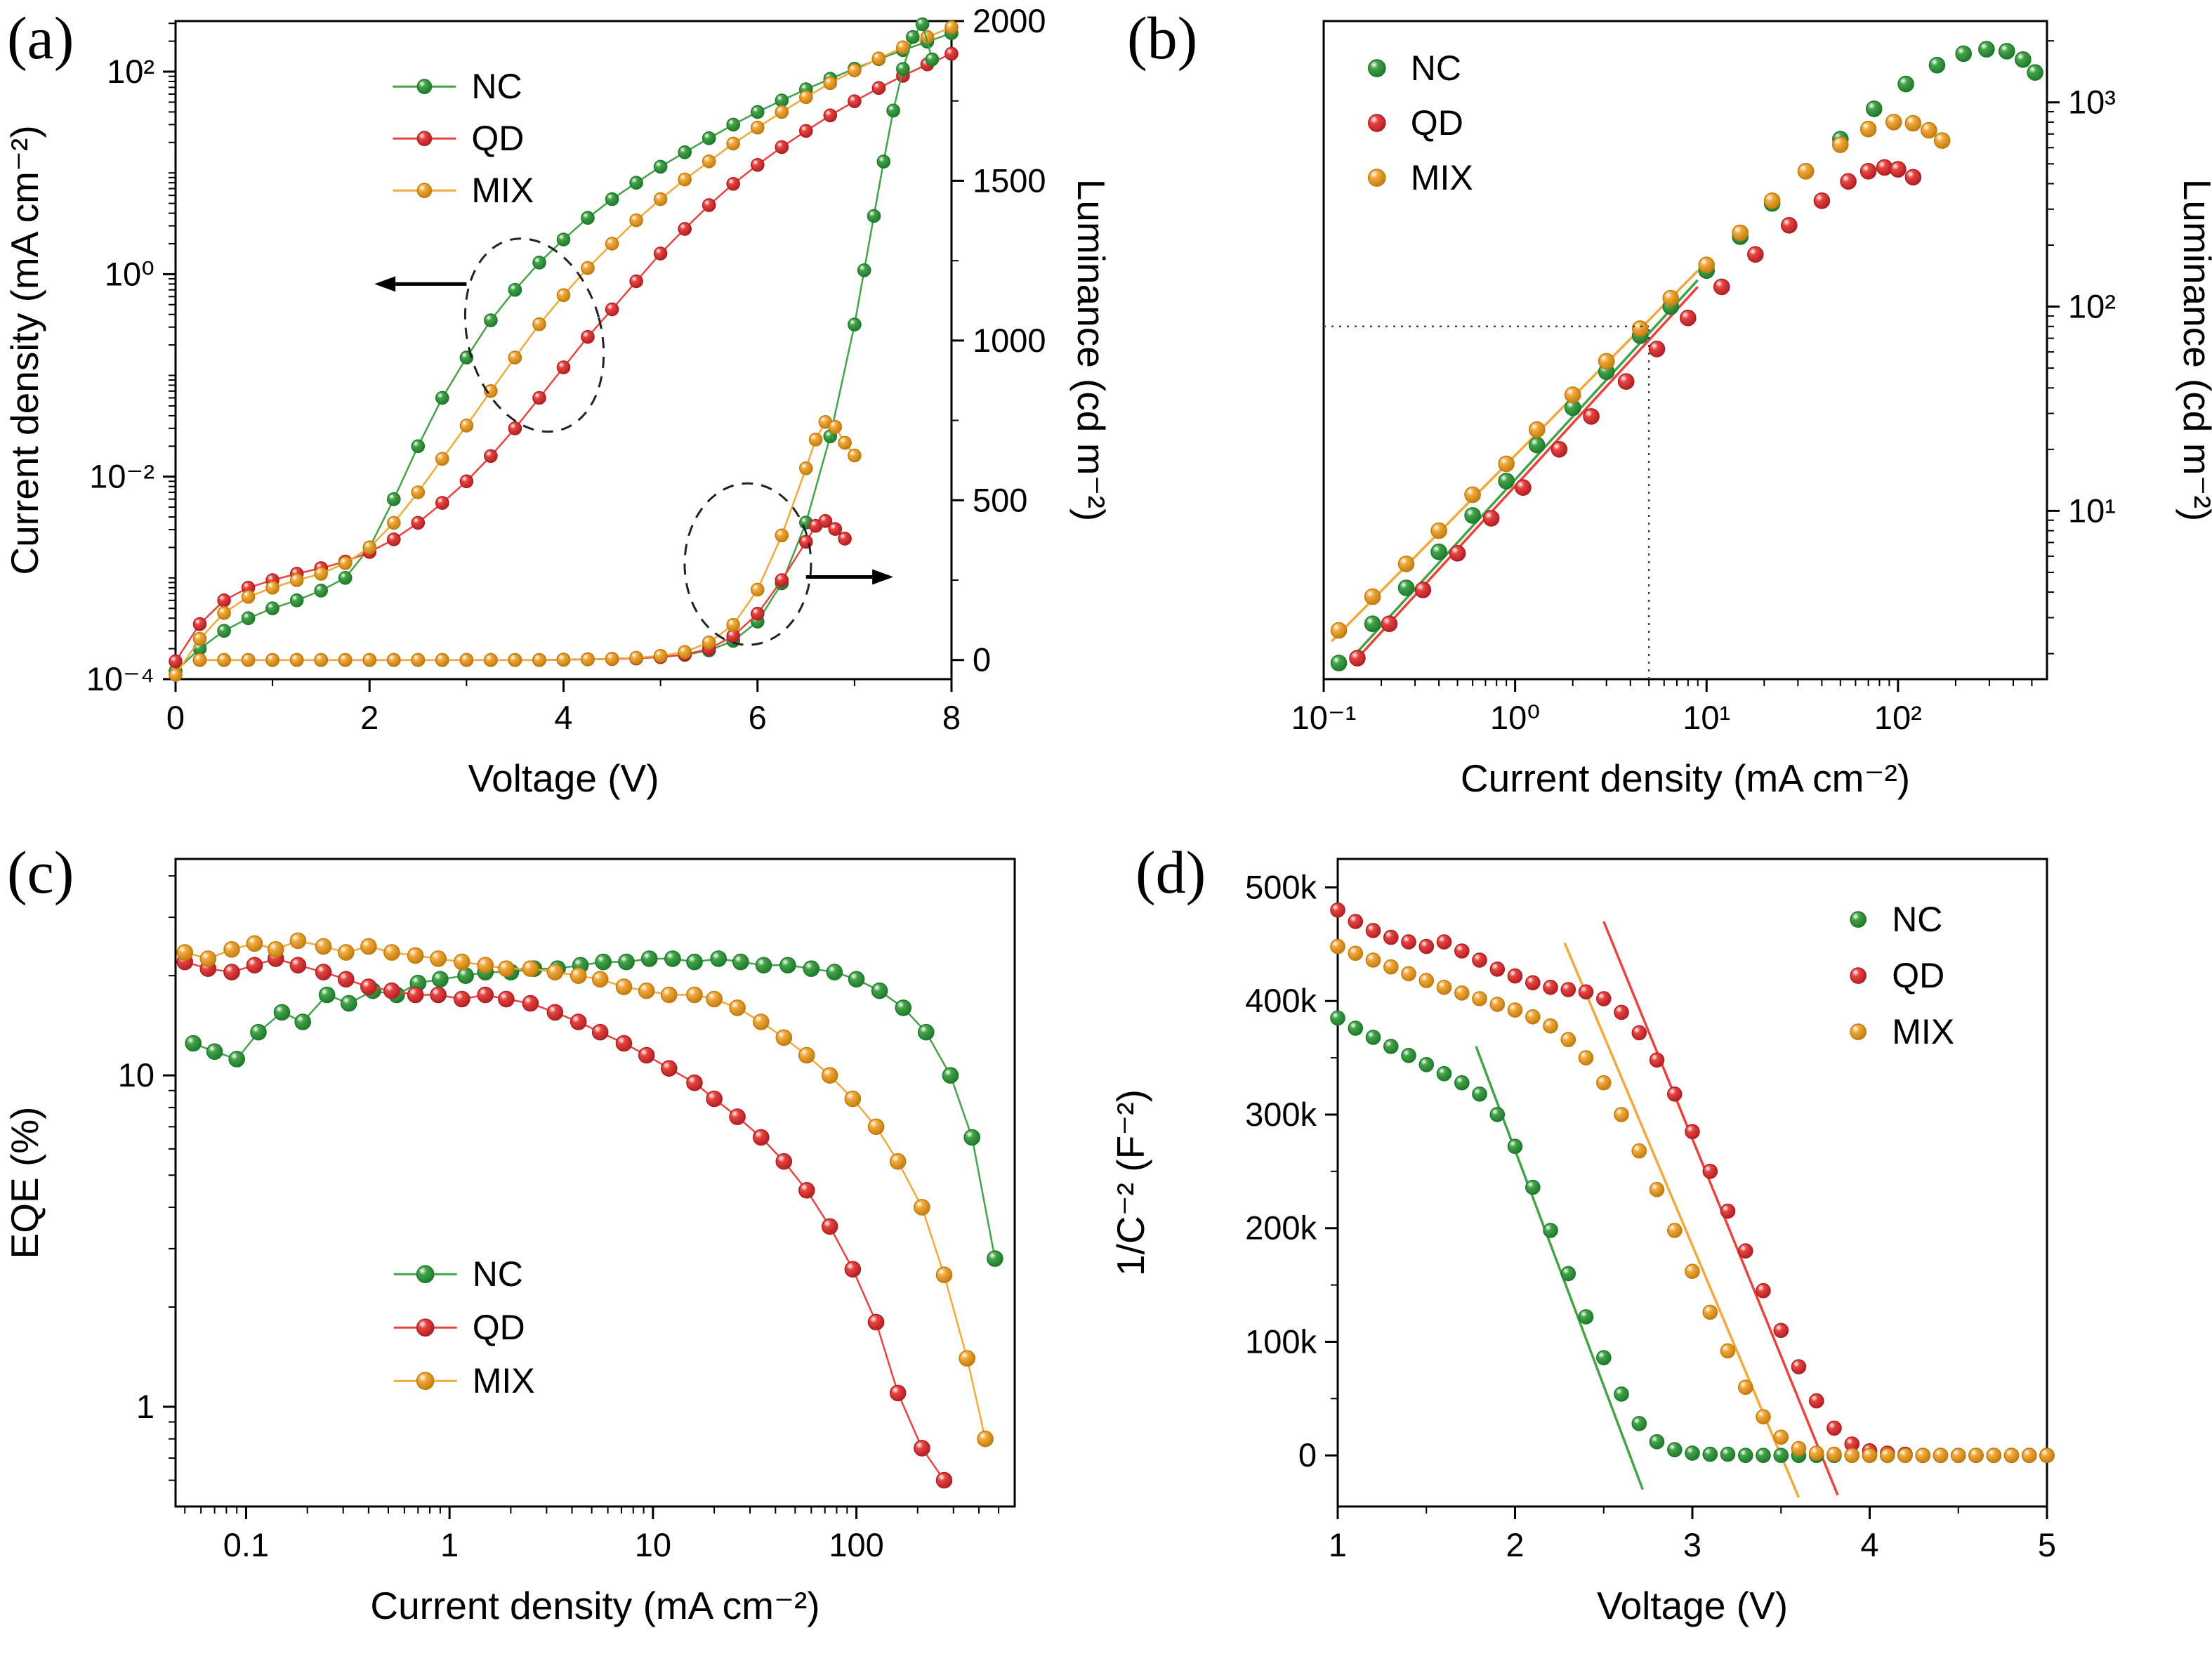 Image resolution: width=2212 pixels, height=1654 pixels. Describe the element at coordinates (2092, 102) in the screenshot. I see `svg-text: 10³` at that location.